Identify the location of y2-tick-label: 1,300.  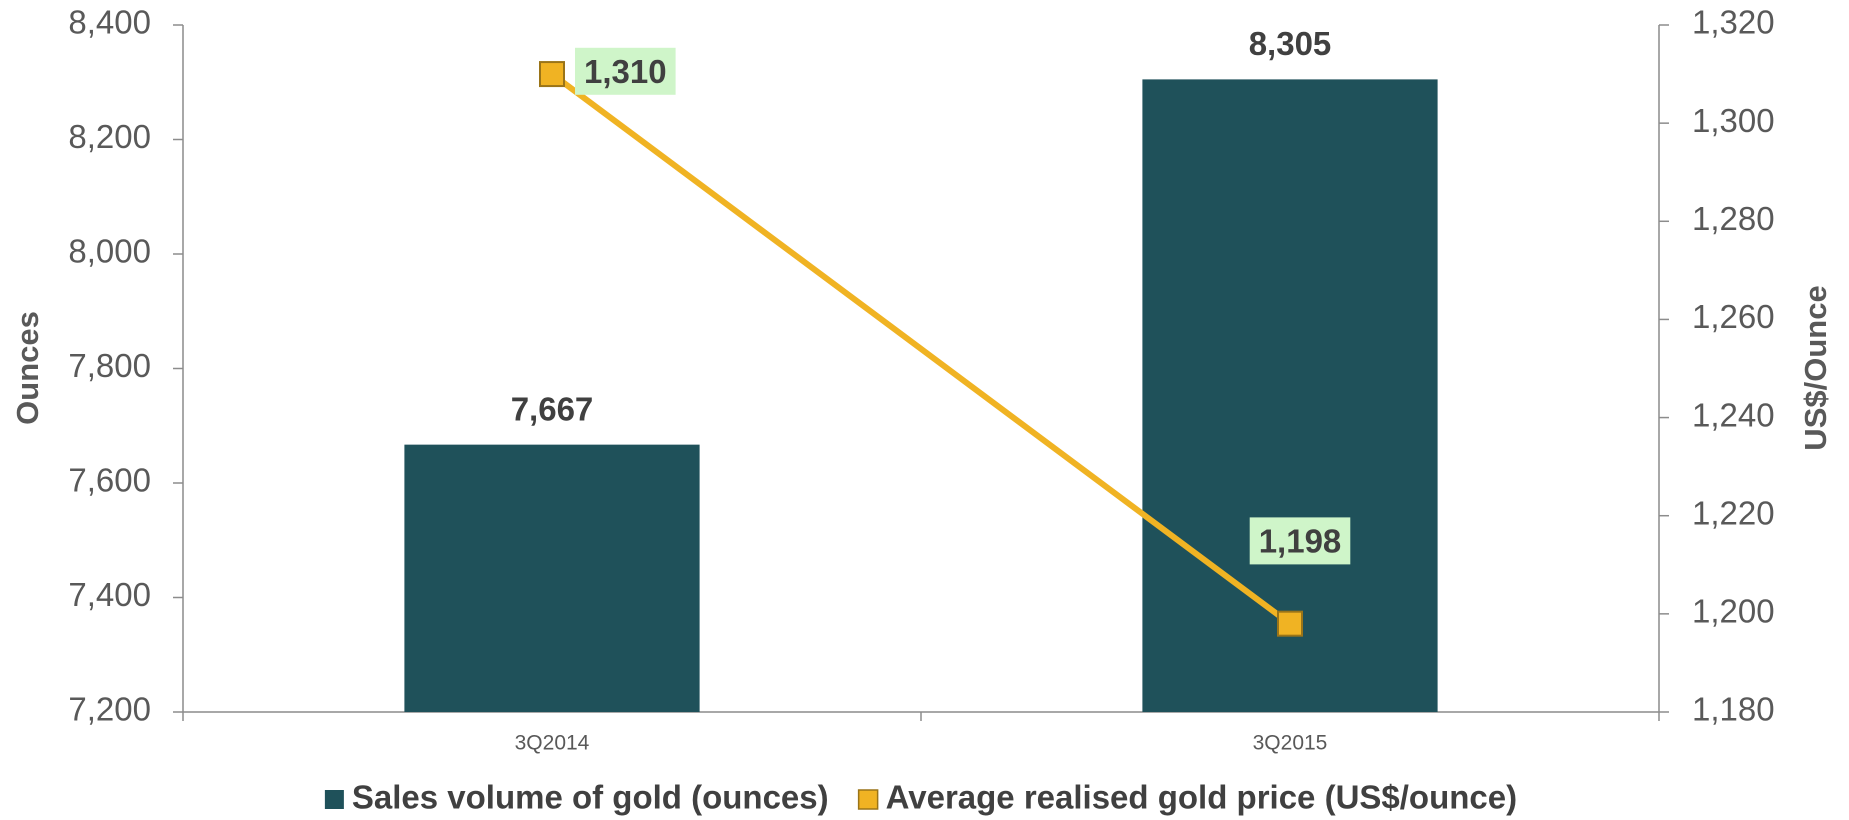
(1733, 120).